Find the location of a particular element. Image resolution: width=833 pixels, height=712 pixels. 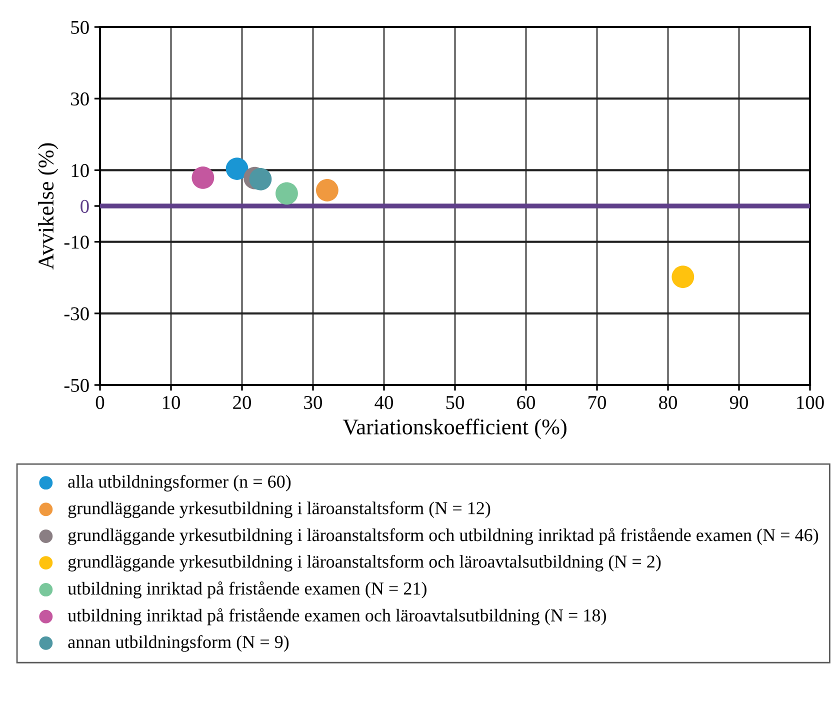

legend-label: utbildning inriktad på fristående examen och läroavtalsutbildning (N = 18) is located at coordinates (337, 617).